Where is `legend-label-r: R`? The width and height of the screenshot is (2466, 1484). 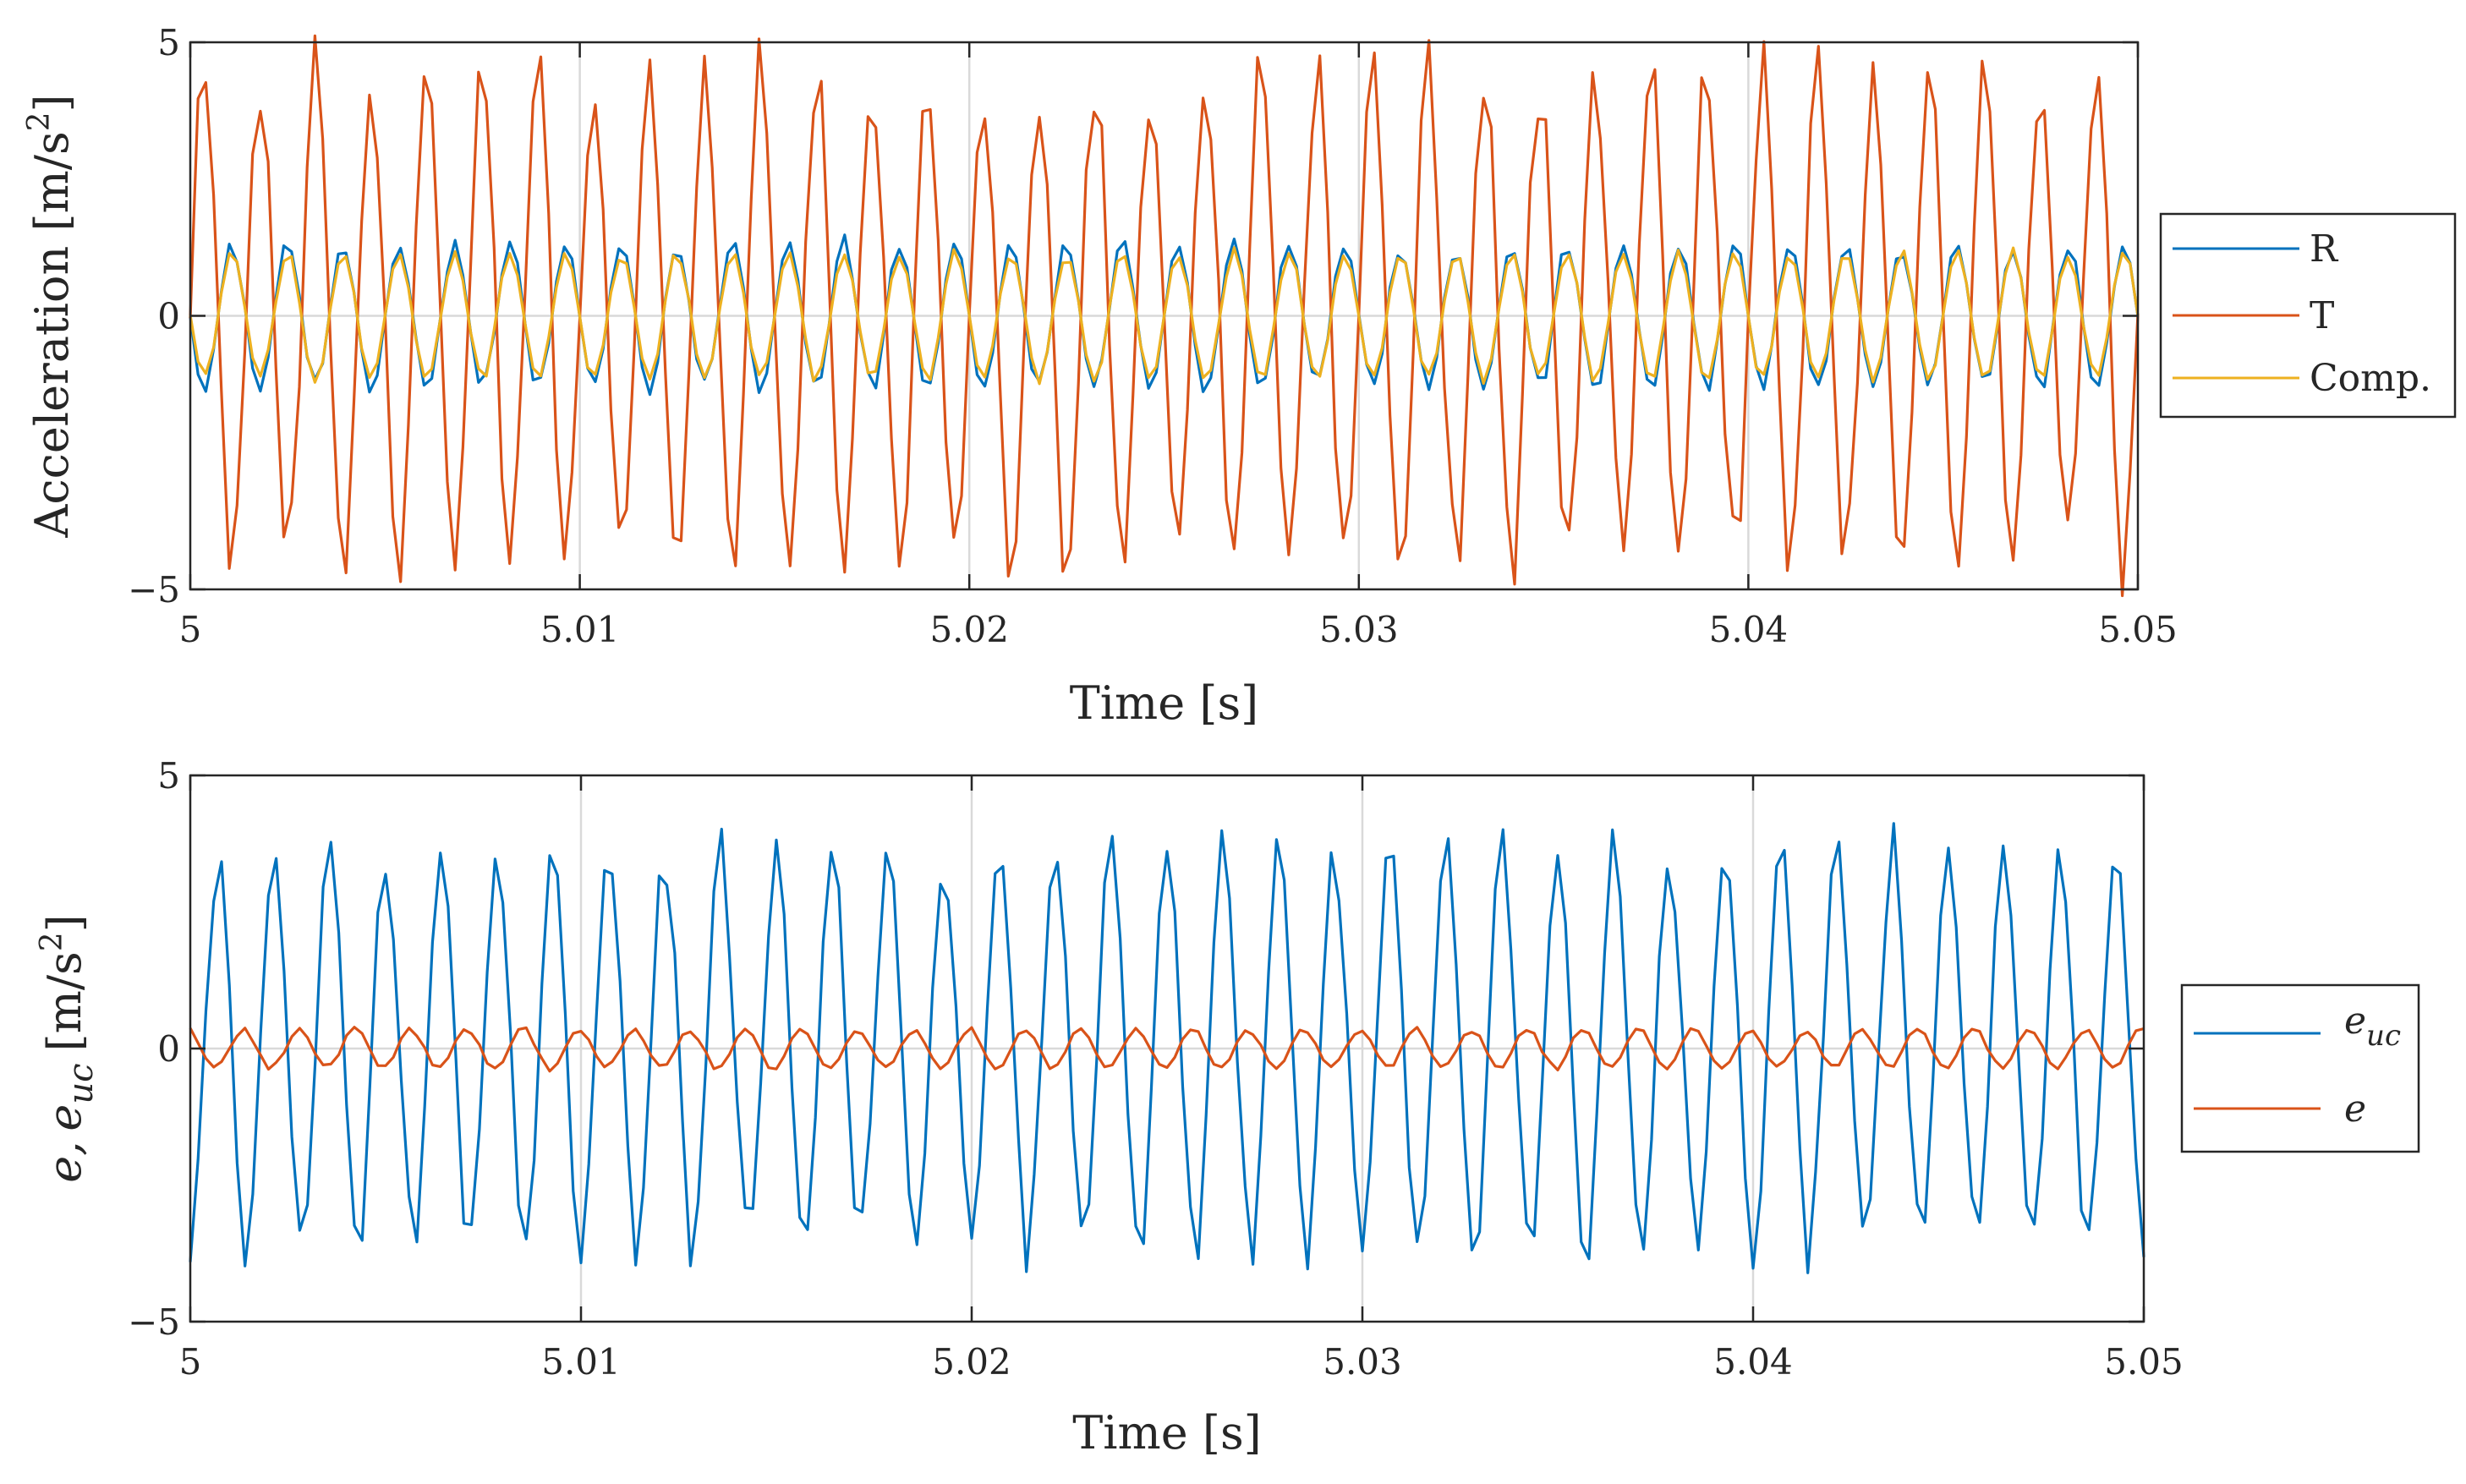 legend-label-r: R is located at coordinates (2325, 249).